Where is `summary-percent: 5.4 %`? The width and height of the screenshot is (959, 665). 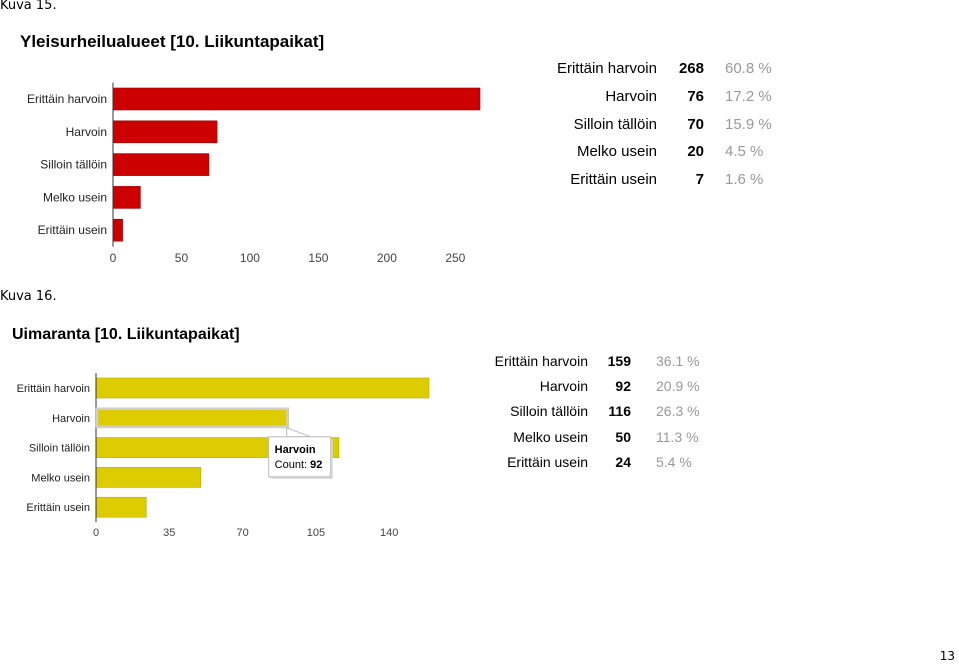 summary-percent: 5.4 % is located at coordinates (674, 461).